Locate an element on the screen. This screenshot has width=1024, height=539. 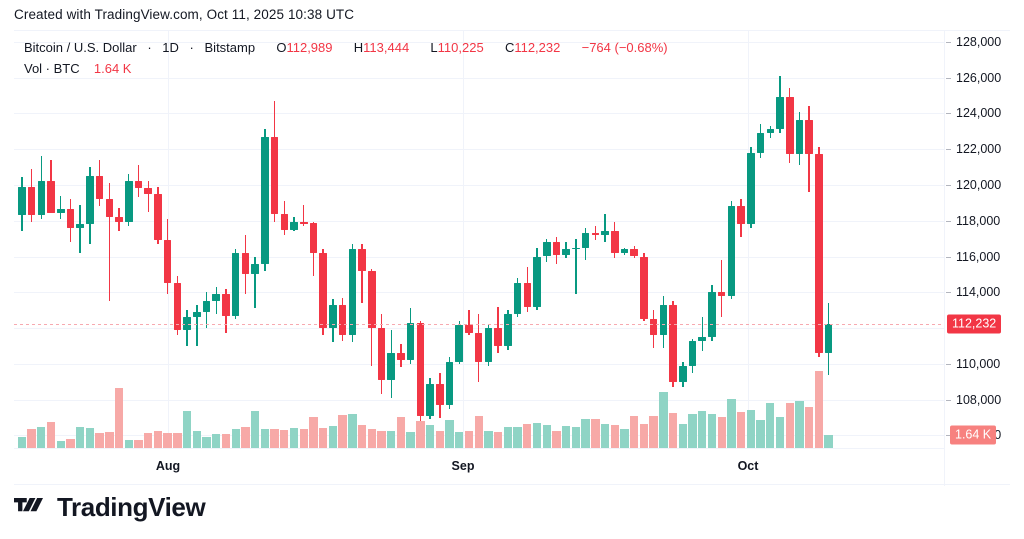
current-volume-badge: 1.64 K is located at coordinates (973, 435).